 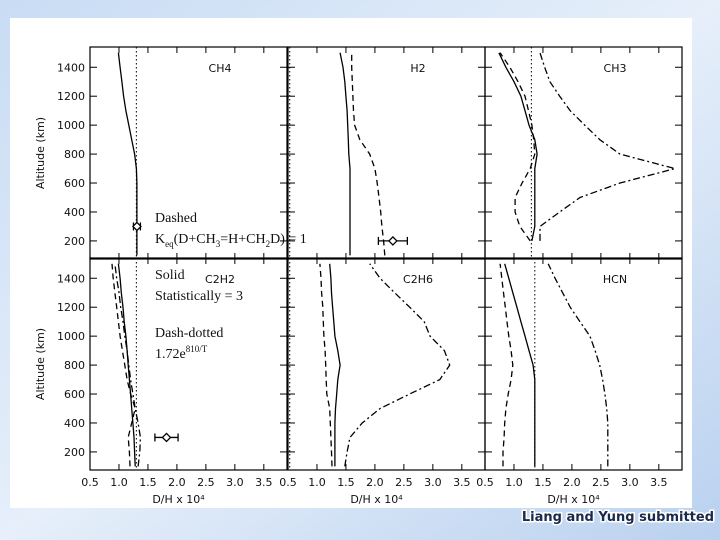 I want to click on panel-title: HCN, so click(x=615, y=279).